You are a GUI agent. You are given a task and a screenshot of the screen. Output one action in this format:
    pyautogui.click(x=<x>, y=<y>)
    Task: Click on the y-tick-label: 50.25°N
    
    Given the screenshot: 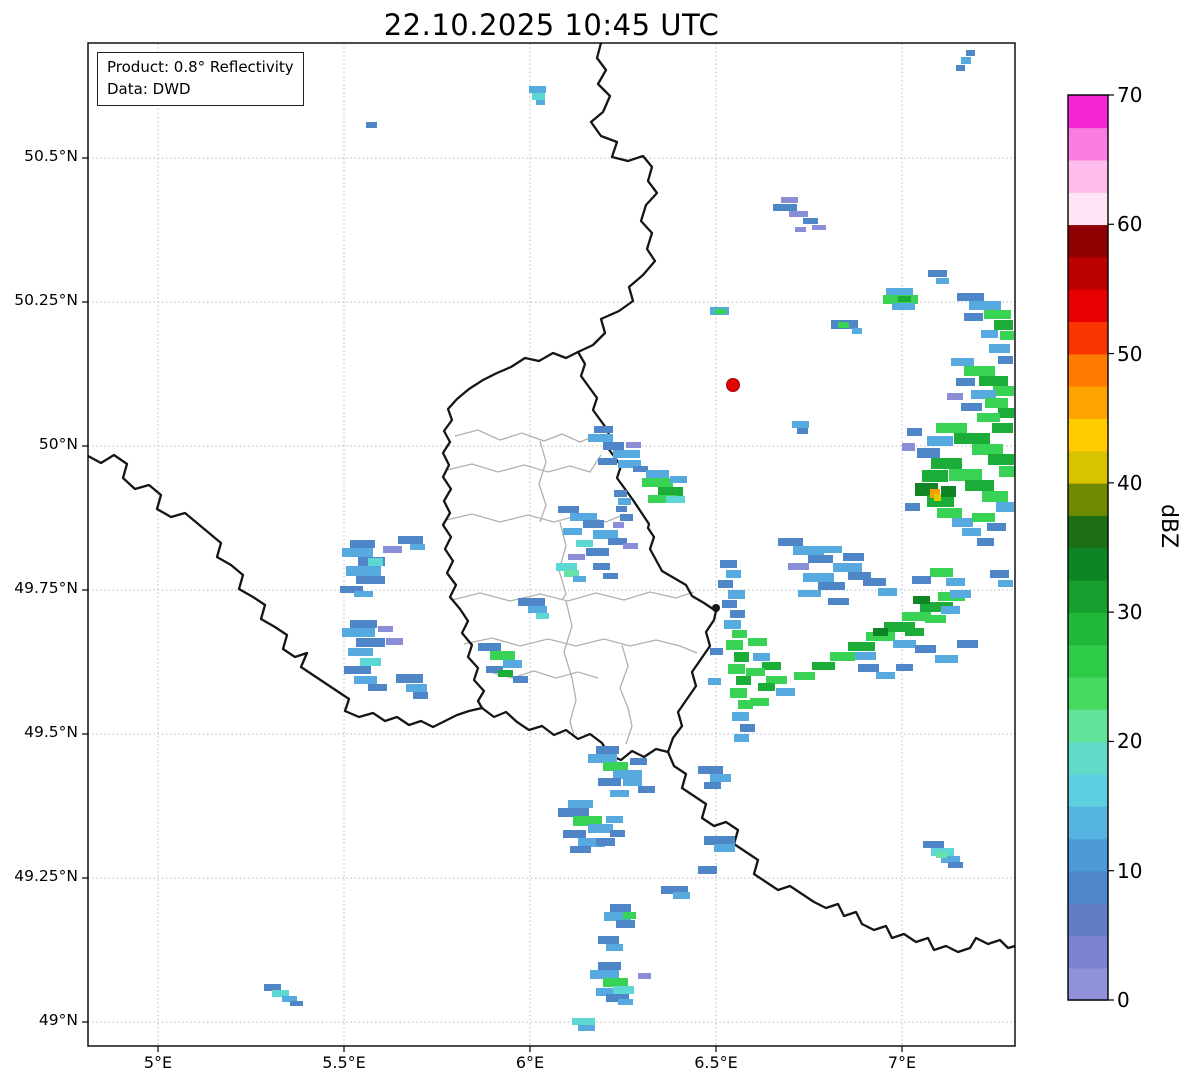 What is the action you would take?
    pyautogui.click(x=46, y=300)
    